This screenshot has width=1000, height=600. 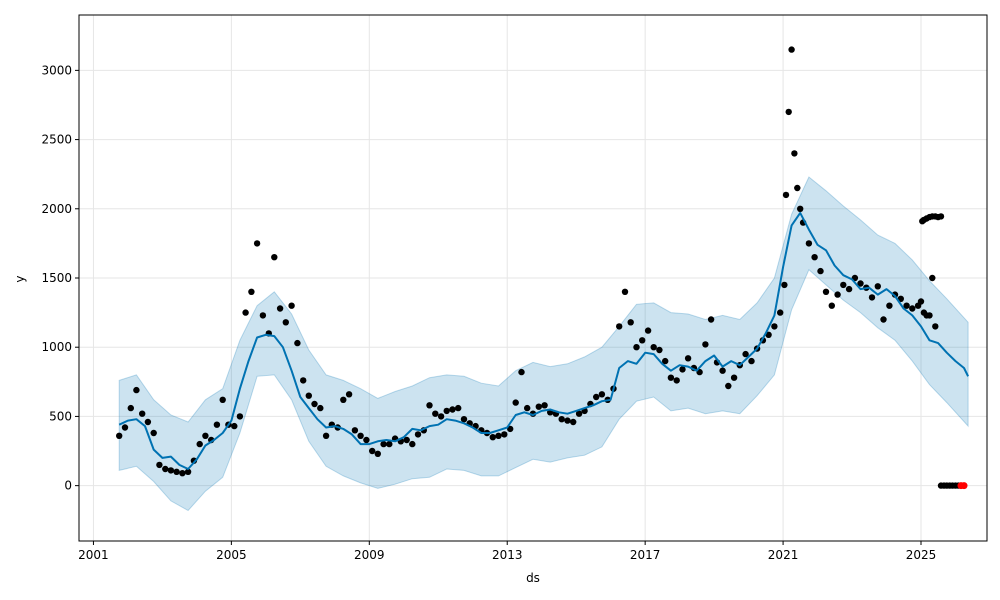 I want to click on x-axis-ticks: 2001 2005 2009 2013 2017 2021 2025, so click(x=507, y=551).